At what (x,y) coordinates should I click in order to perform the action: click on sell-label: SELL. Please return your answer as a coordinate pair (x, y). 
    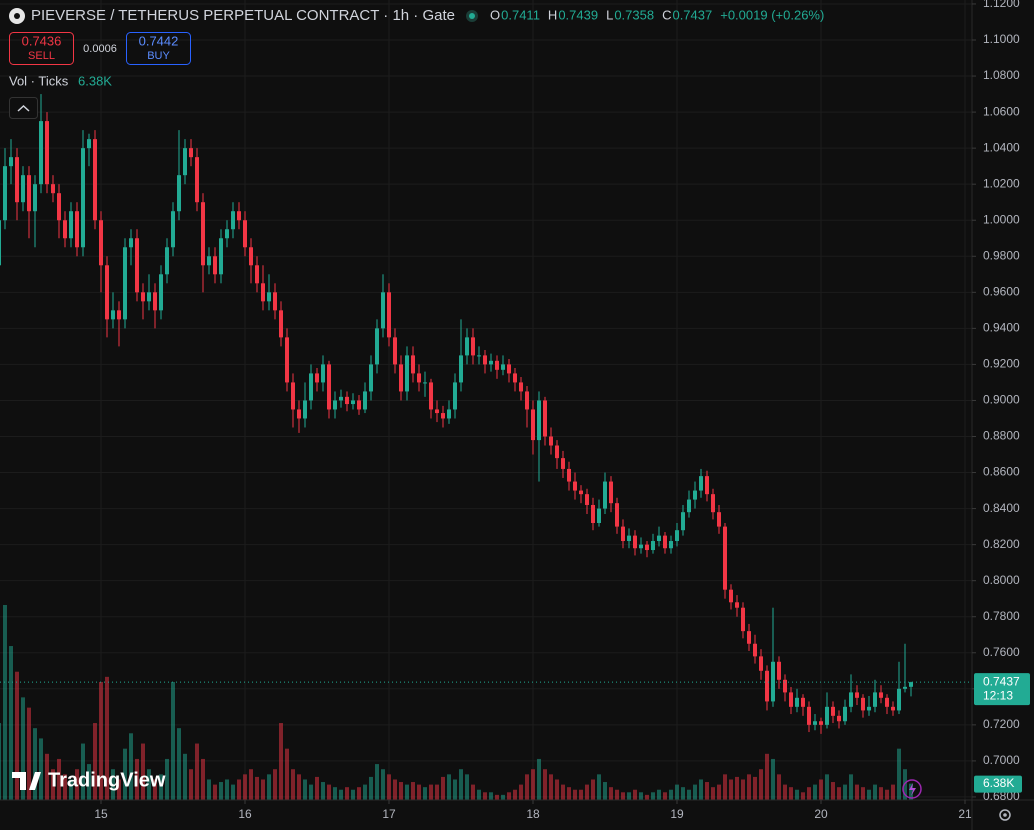
    Looking at the image, I should click on (41, 56).